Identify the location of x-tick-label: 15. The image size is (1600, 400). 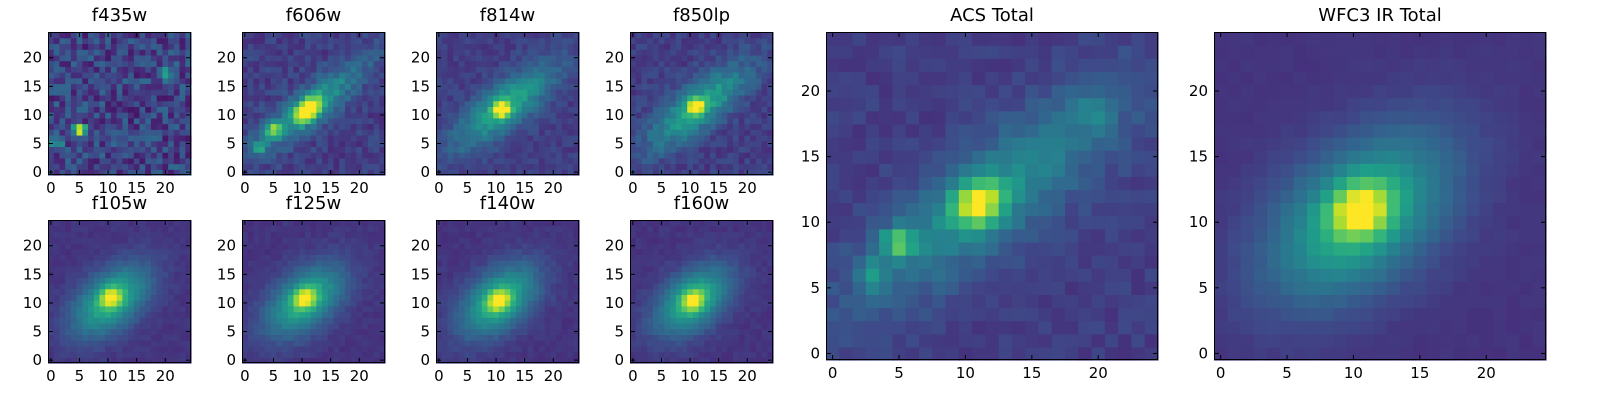
(524, 376).